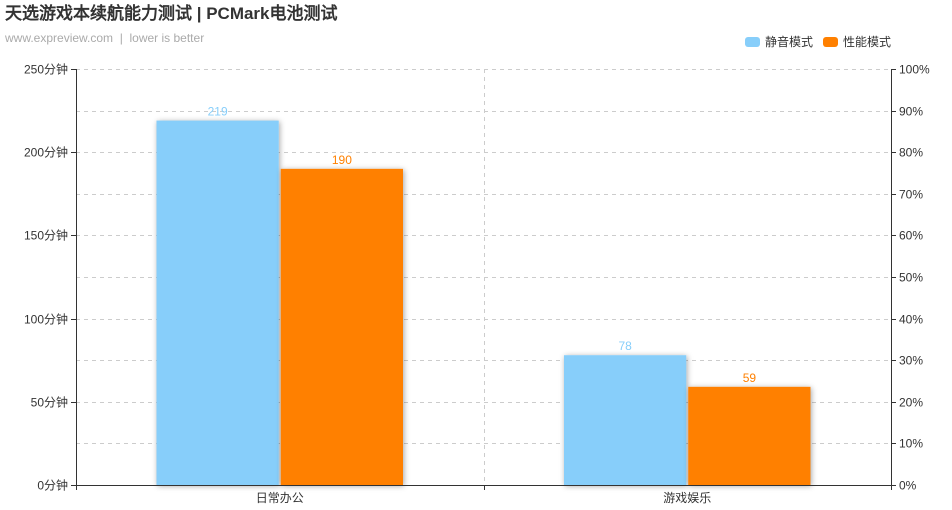  I want to click on y-axis-tick-label: 0分钟, so click(52, 485).